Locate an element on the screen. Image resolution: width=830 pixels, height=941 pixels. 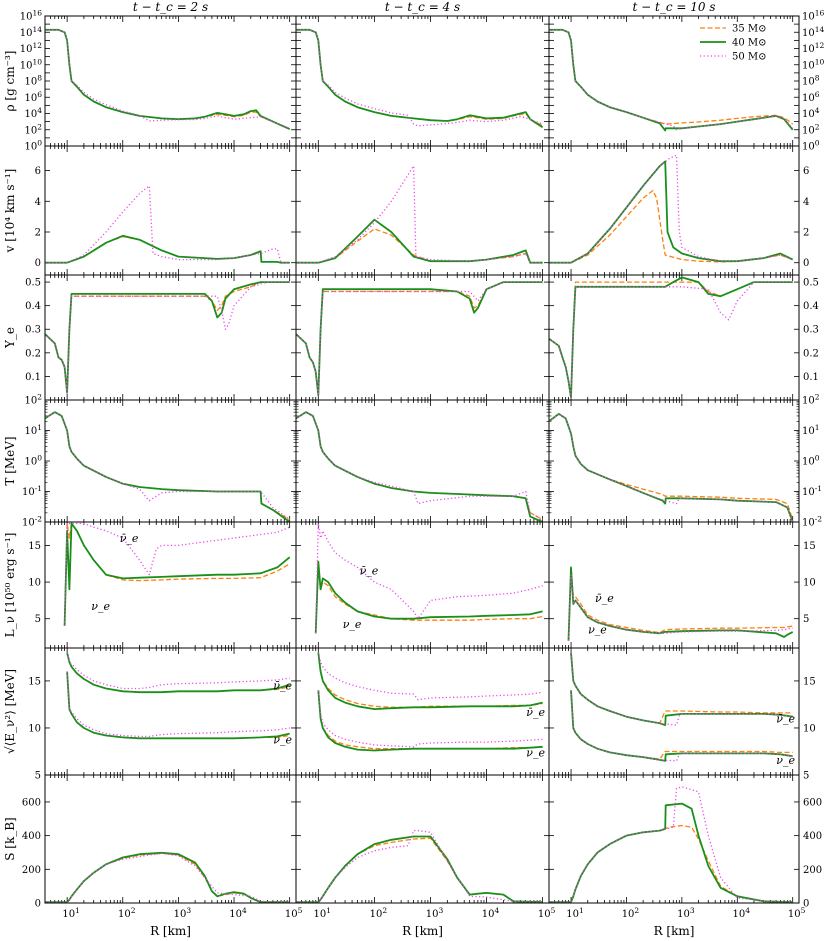
y-tick-label: 10⁻¹ is located at coordinates (32, 491).